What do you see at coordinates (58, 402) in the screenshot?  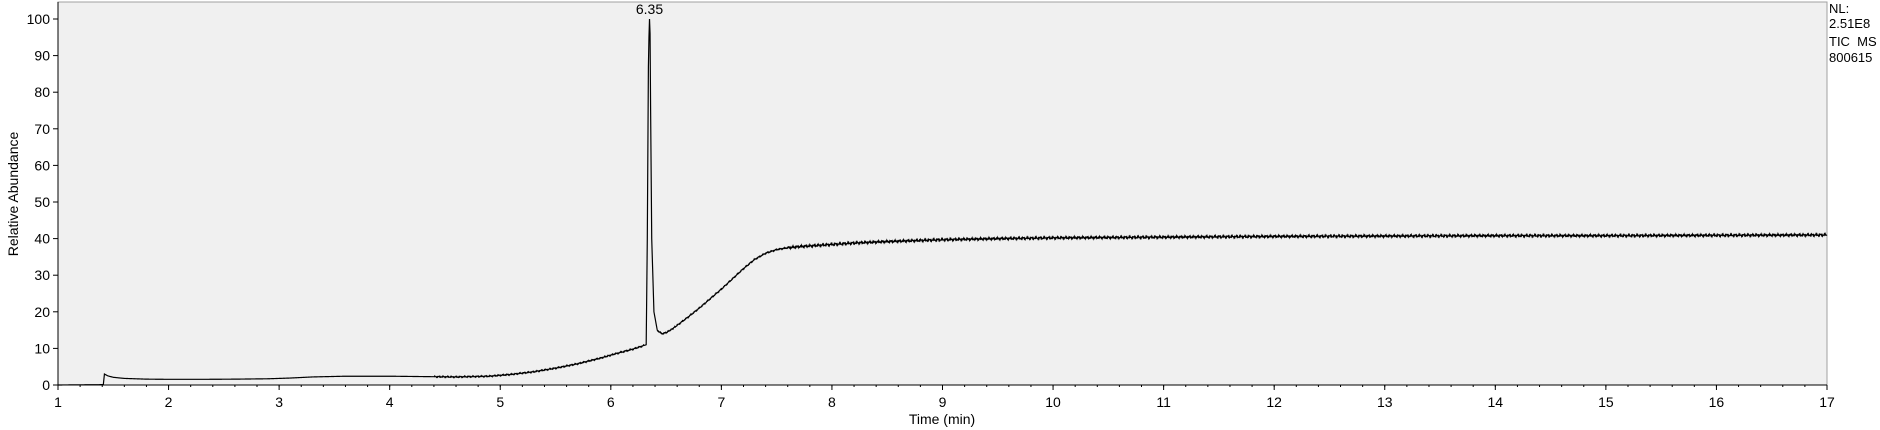 I see `x-tick-label: 1` at bounding box center [58, 402].